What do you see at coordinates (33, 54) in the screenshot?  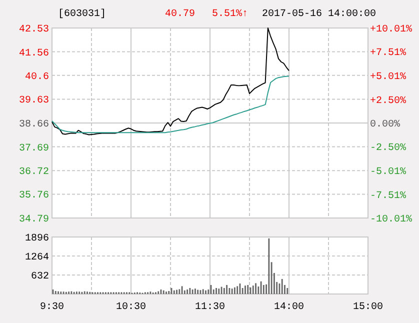 I see `y-tick-label: 41.56` at bounding box center [33, 54].